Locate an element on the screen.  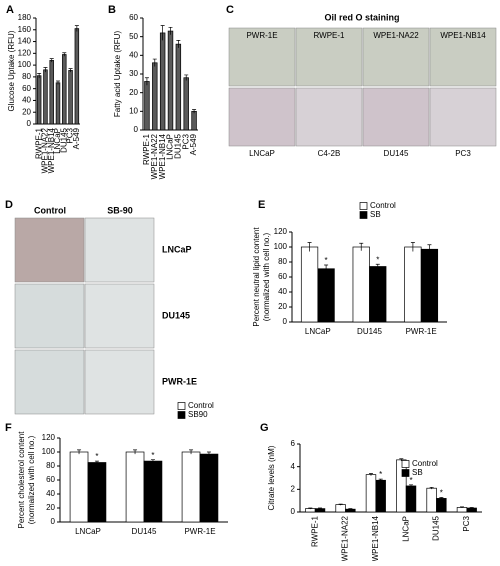
row-label: PWR-1E is located at coordinates (179, 381).